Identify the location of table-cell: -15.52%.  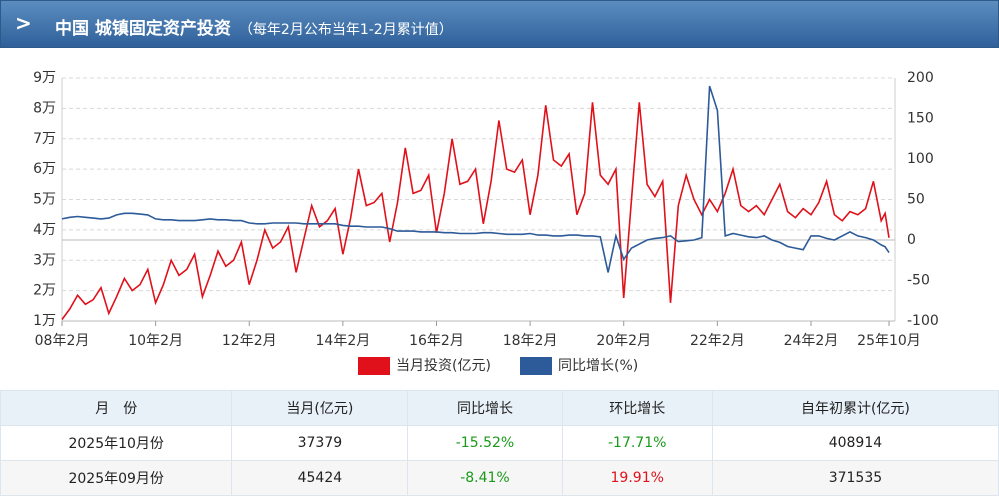
(485, 443).